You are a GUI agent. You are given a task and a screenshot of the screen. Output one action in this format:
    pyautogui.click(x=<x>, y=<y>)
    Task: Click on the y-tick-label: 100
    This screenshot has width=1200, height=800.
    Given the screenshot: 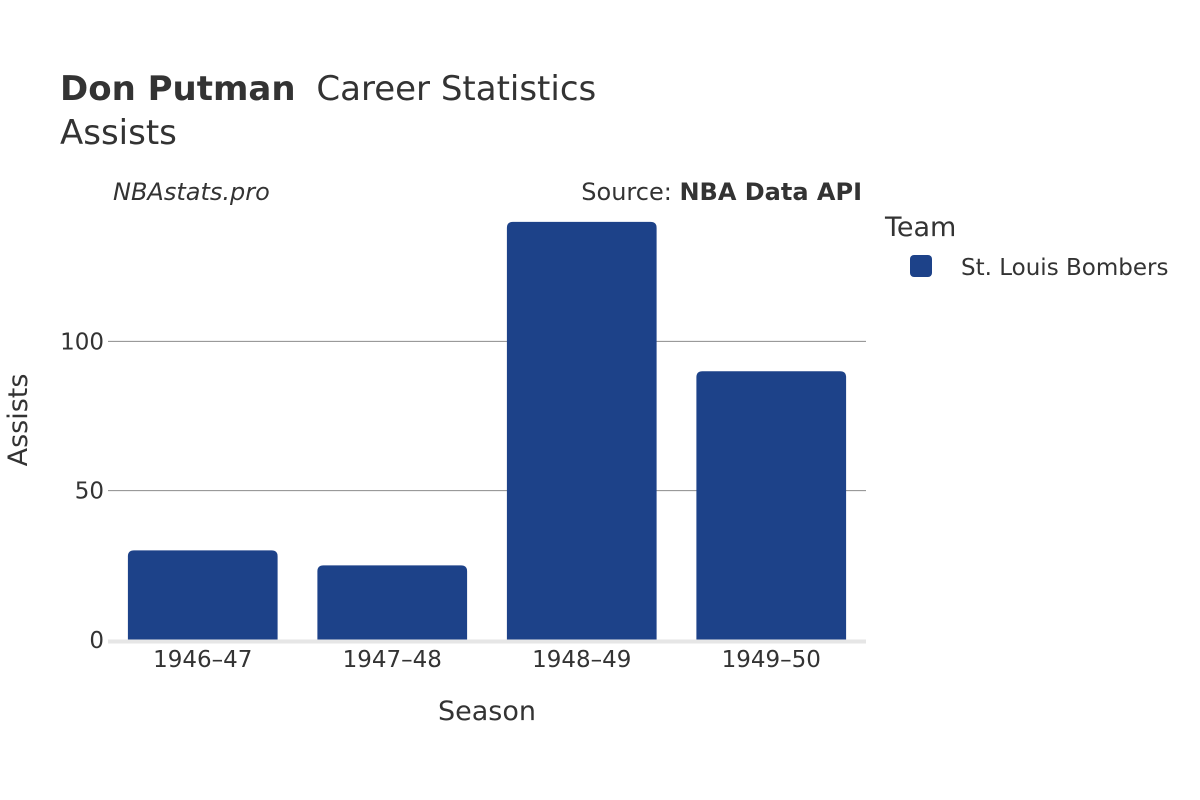 What is the action you would take?
    pyautogui.click(x=82, y=342)
    